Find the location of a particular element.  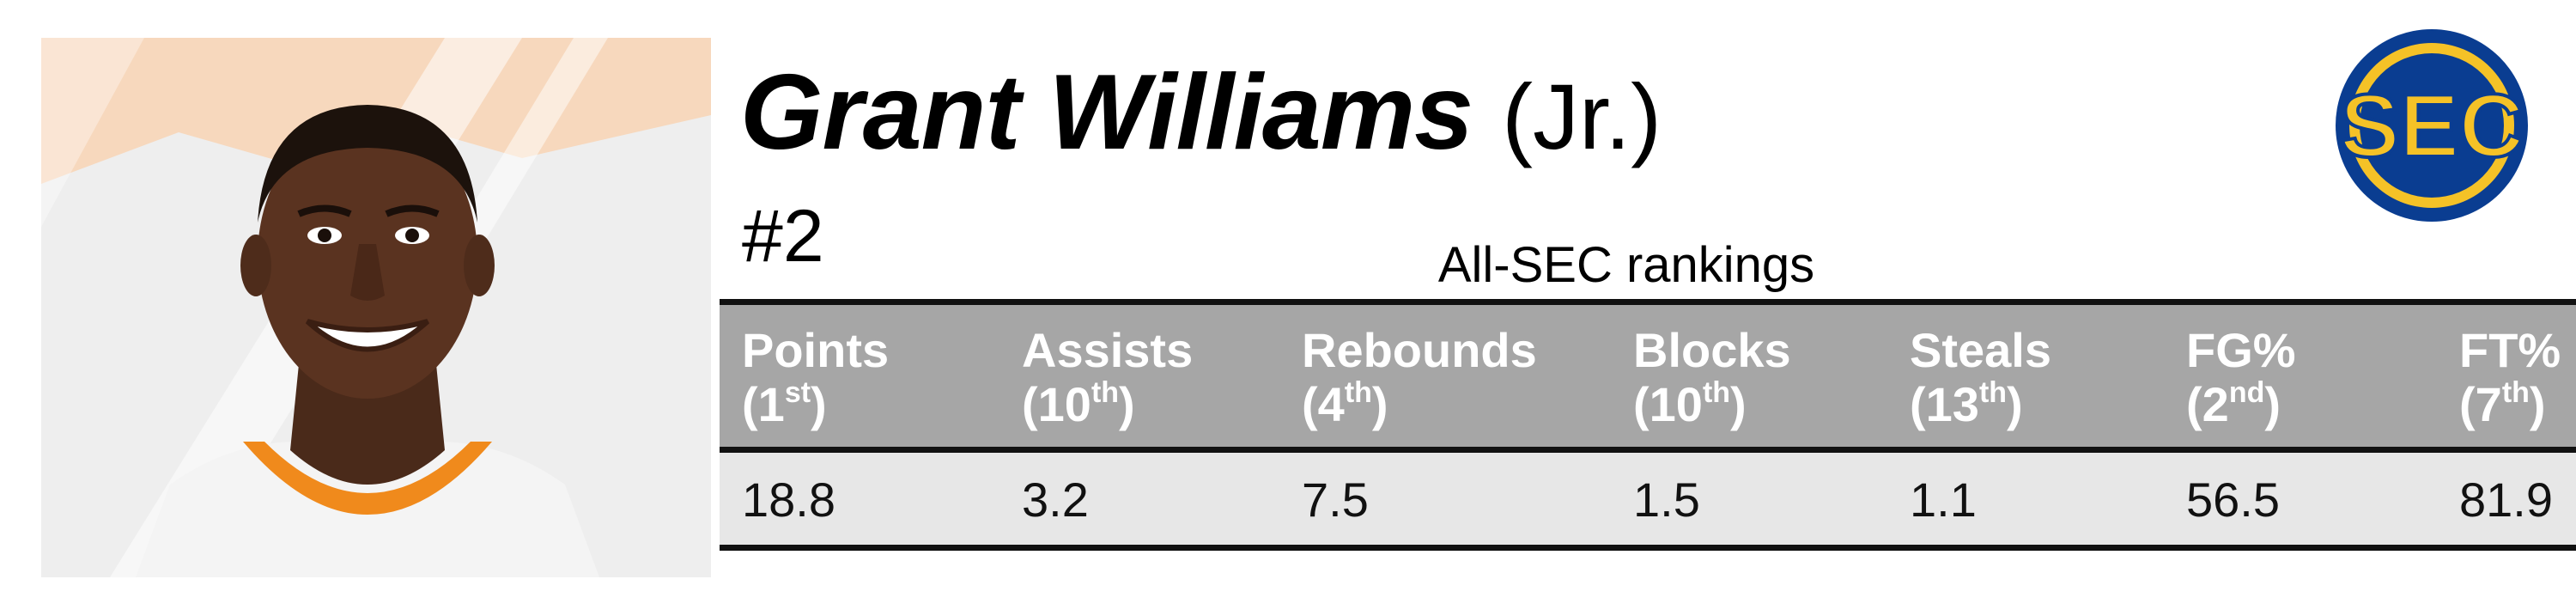

stat-rank-number: 2 is located at coordinates (2215, 403).